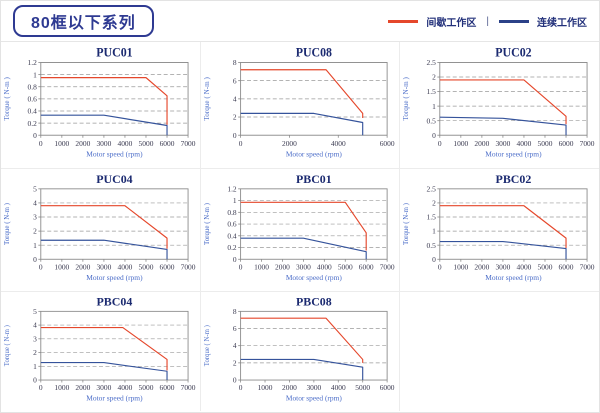 This screenshot has width=600, height=413. What do you see at coordinates (403, 21) in the screenshot?
I see `intermittent-zone-line-icon` at bounding box center [403, 21].